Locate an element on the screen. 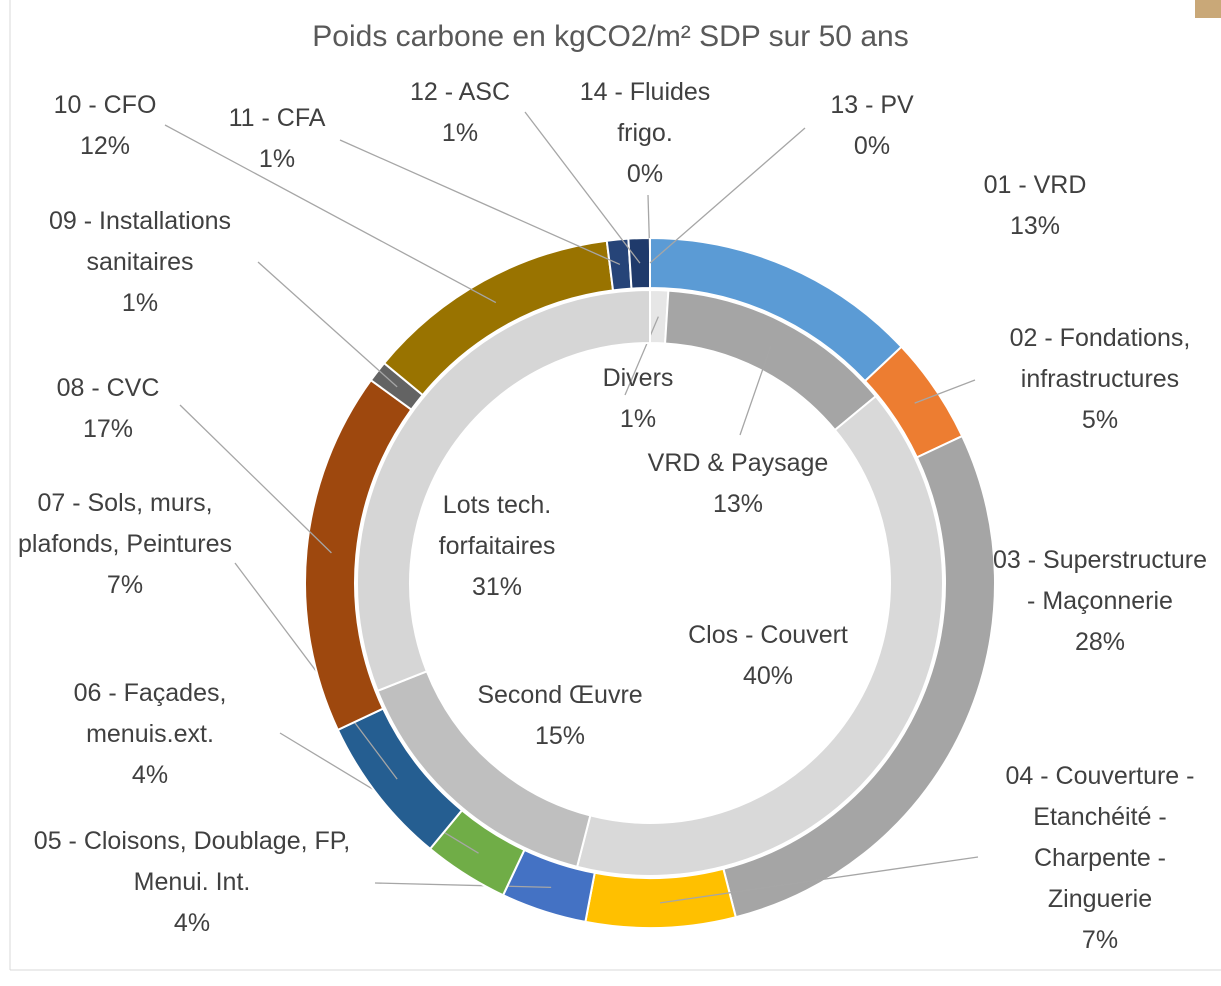  data-label: 01 - VRD 13% is located at coordinates (1035, 206).